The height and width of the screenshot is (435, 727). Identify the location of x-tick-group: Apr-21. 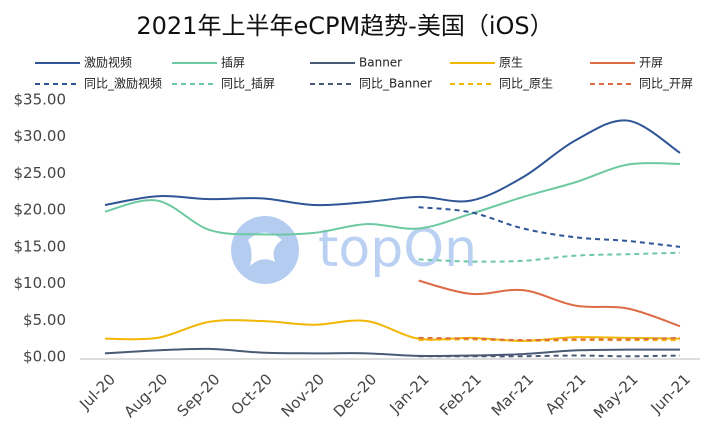
(566, 394).